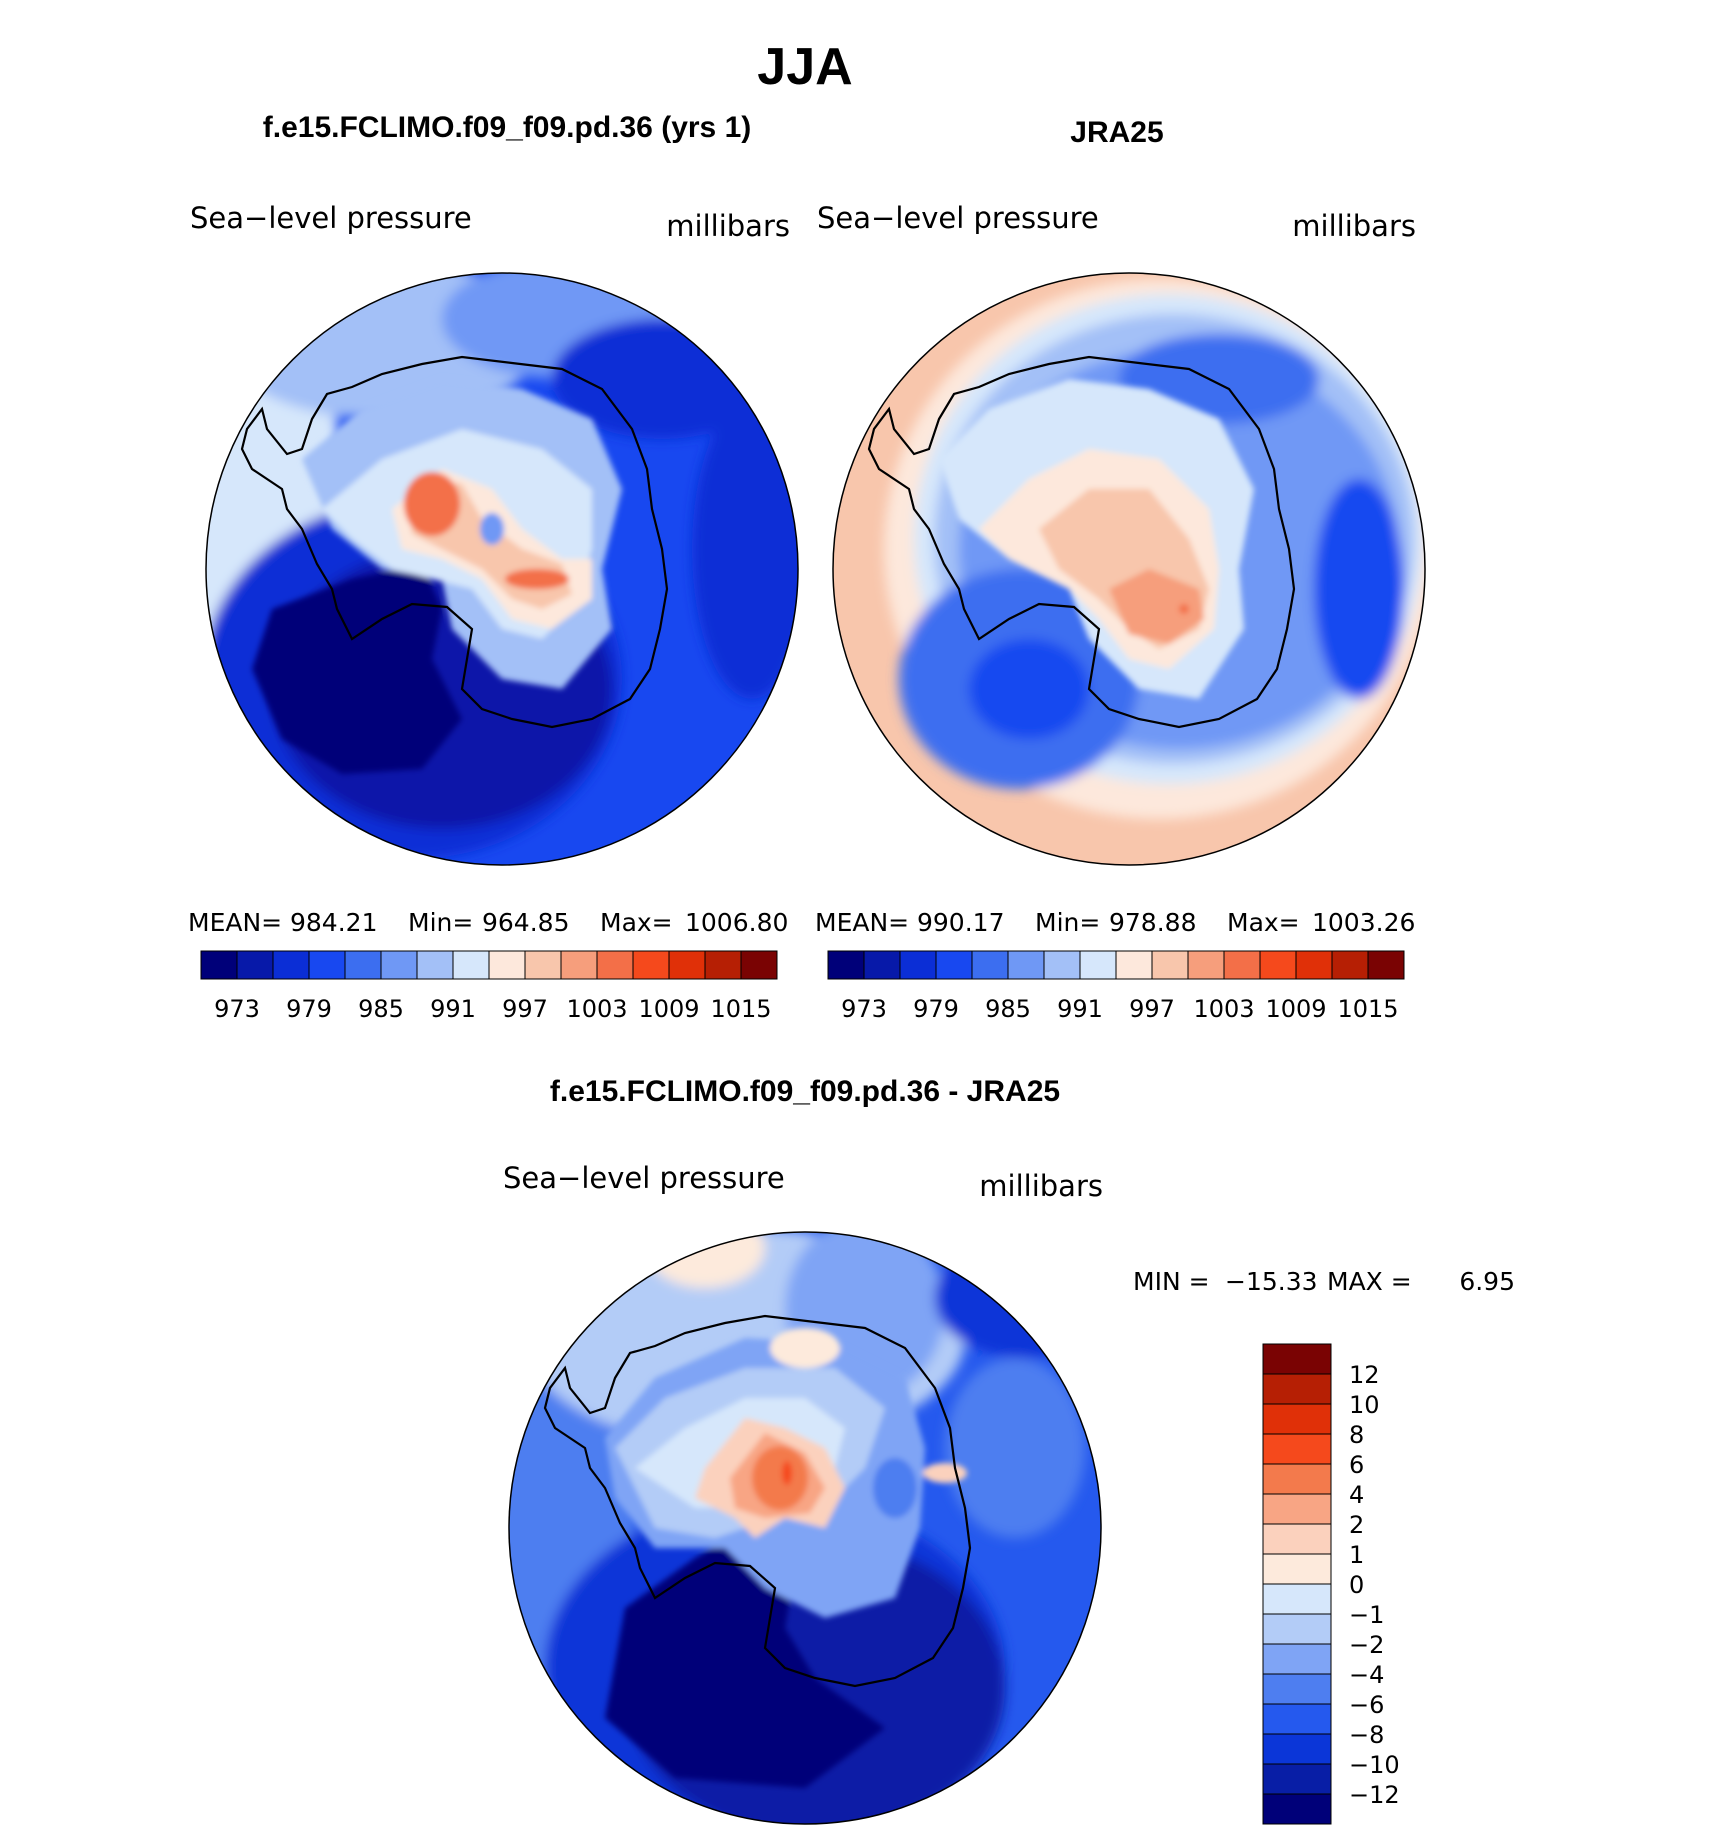 The height and width of the screenshot is (1839, 1710). Describe the element at coordinates (728, 226) in the screenshot. I see `panel-model-units-label: millibars` at that location.